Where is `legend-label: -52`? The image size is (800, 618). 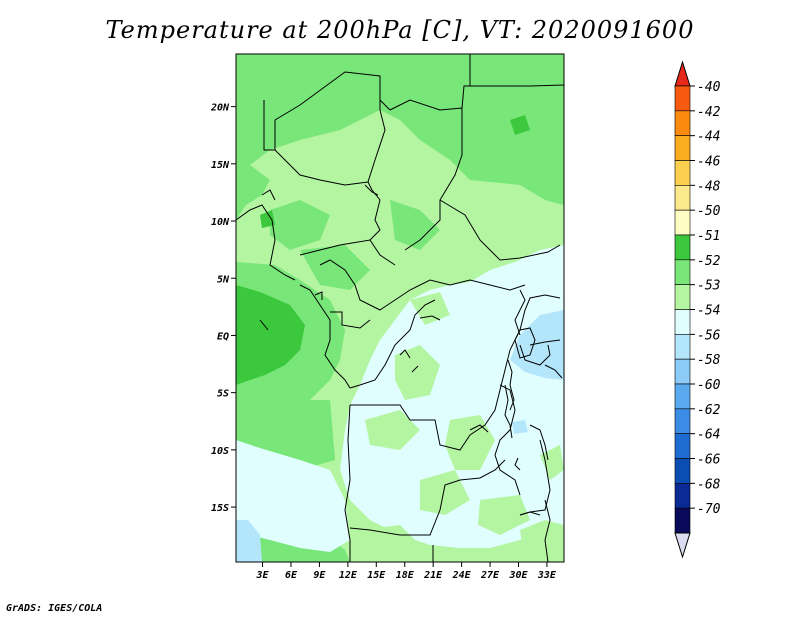
legend-label: -52 is located at coordinates (709, 261).